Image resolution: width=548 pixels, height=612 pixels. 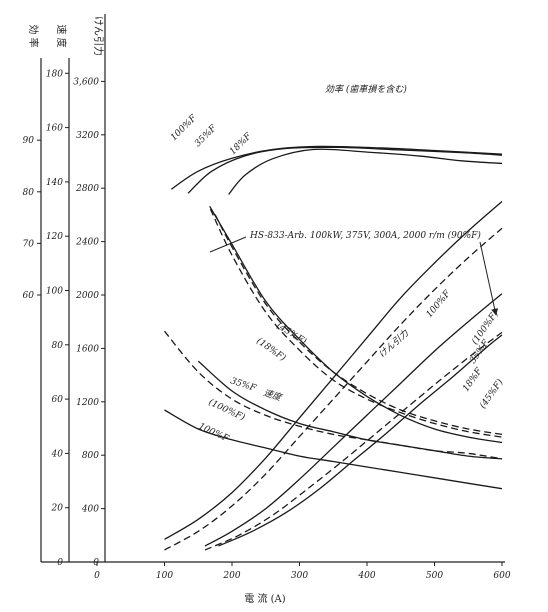 What do you see at coordinates (273, 395) in the screenshot?
I see `speed-label: 速度` at bounding box center [273, 395].